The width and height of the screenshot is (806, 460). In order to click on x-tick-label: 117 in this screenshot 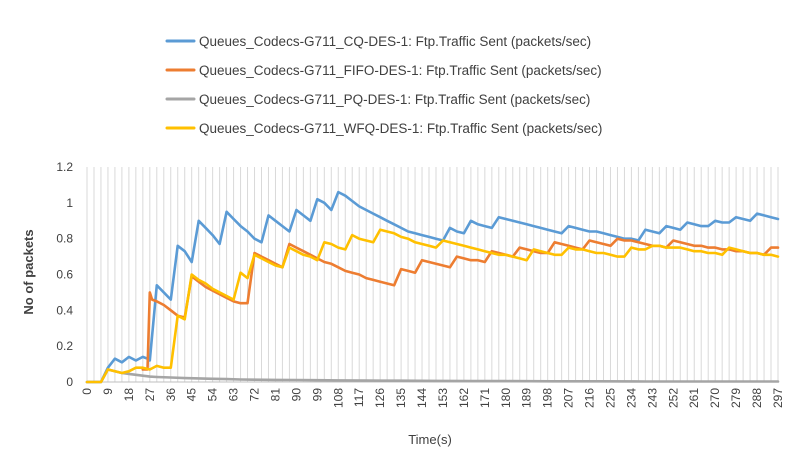, I will do `click(359, 397)`.